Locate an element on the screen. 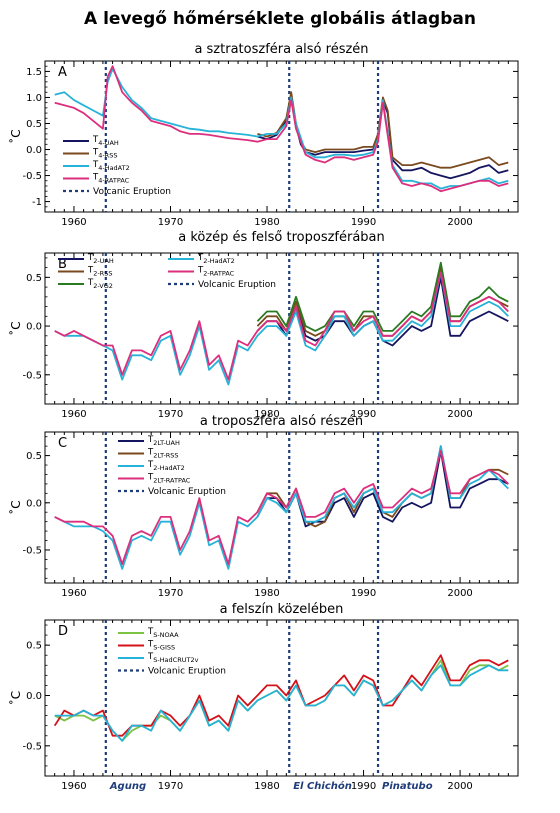 The image size is (560, 813). volcano-label-el-chich-n: El Chichón is located at coordinates (322, 786).